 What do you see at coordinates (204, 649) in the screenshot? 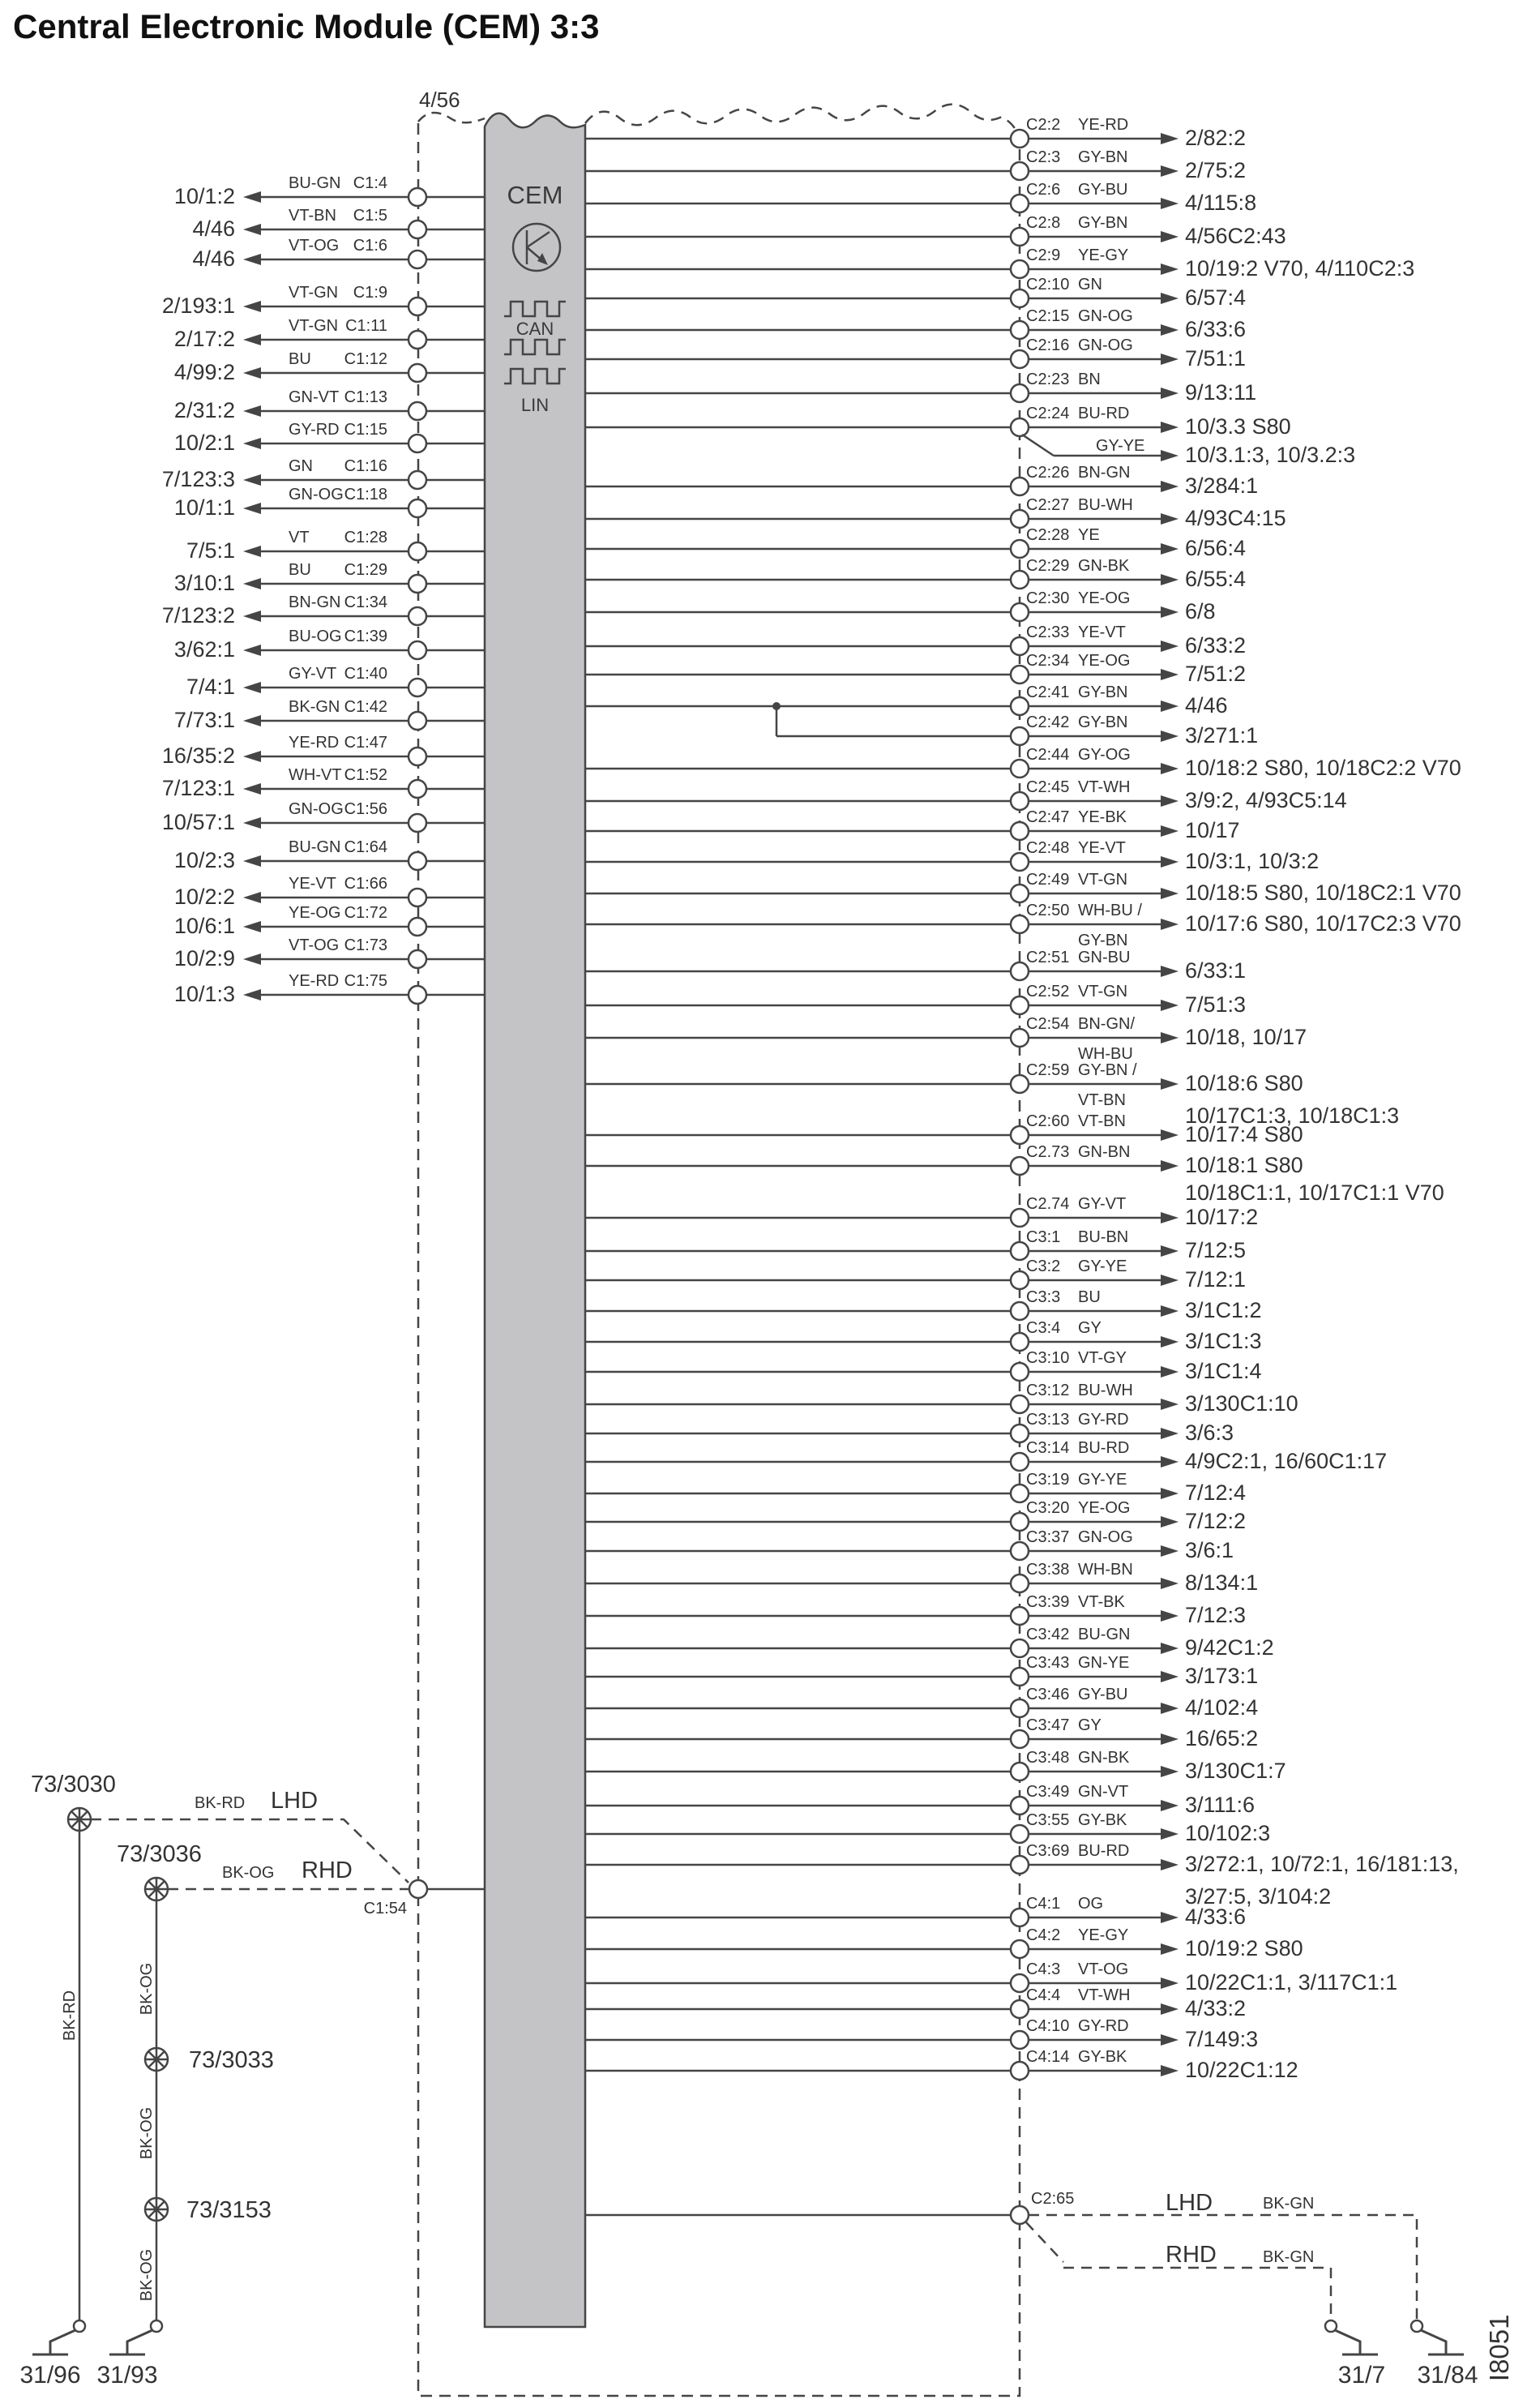
I see `destination-label: 3/62:1` at bounding box center [204, 649].